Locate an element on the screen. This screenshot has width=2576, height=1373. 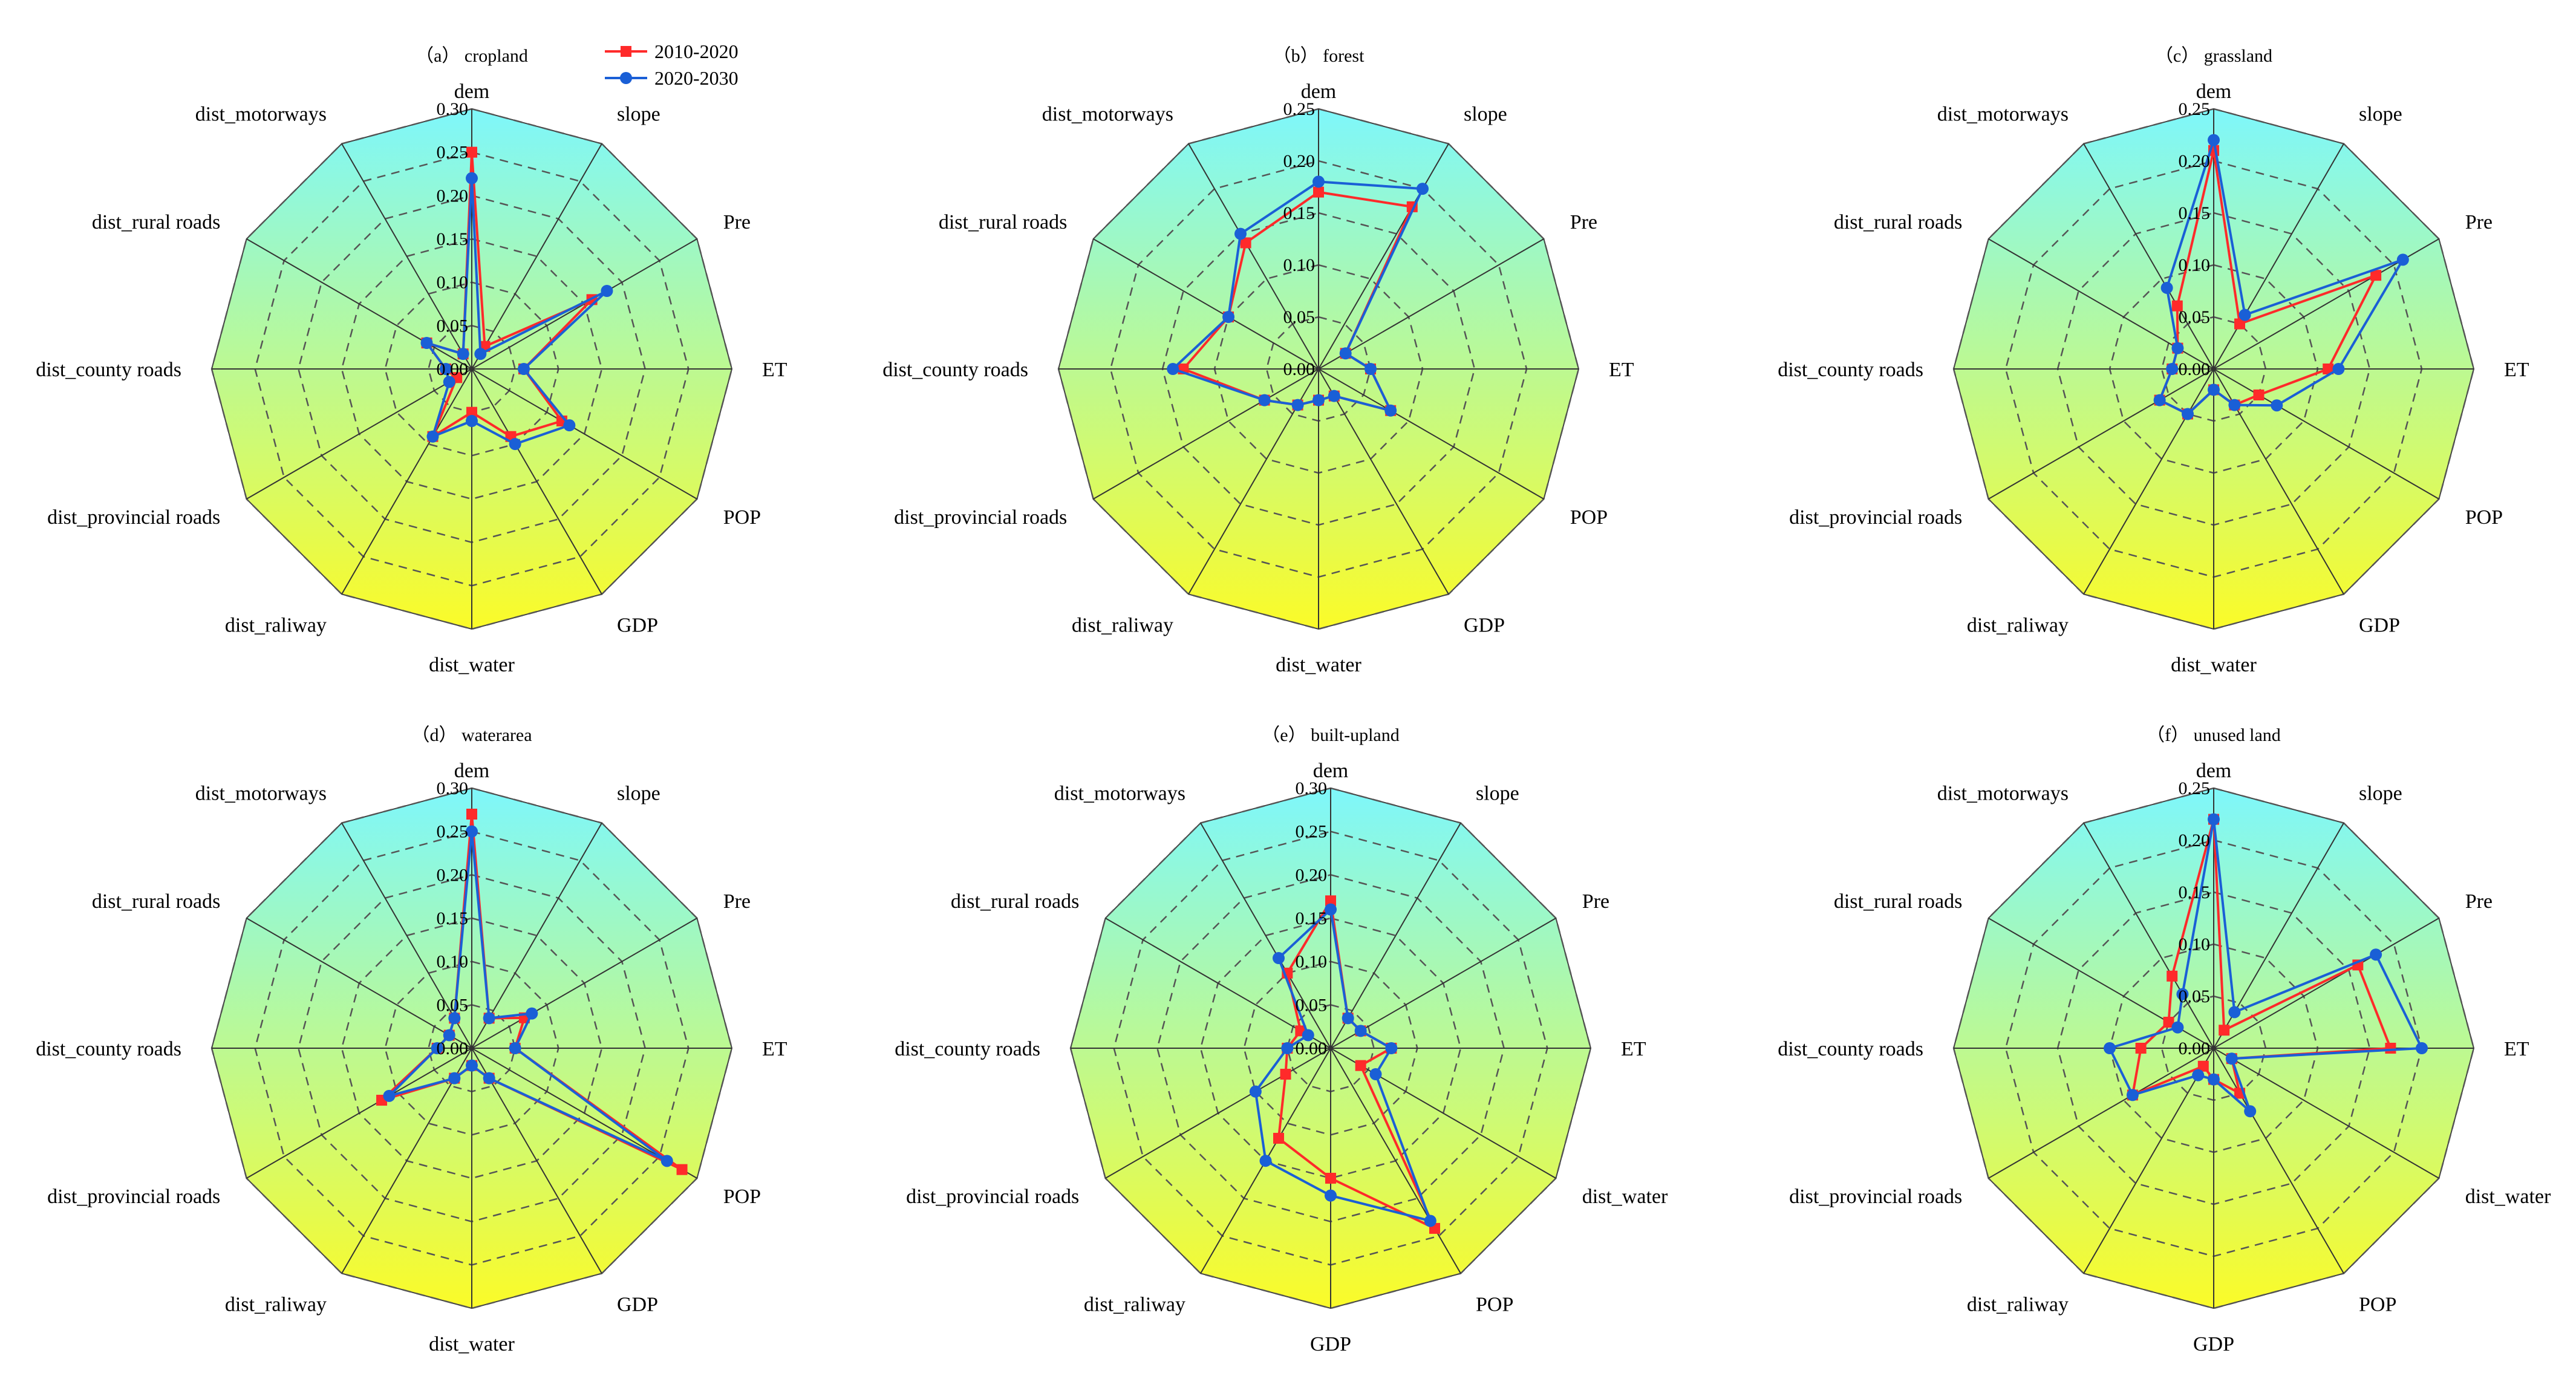
panel-title: （d） waterarea is located at coordinates (471, 735).